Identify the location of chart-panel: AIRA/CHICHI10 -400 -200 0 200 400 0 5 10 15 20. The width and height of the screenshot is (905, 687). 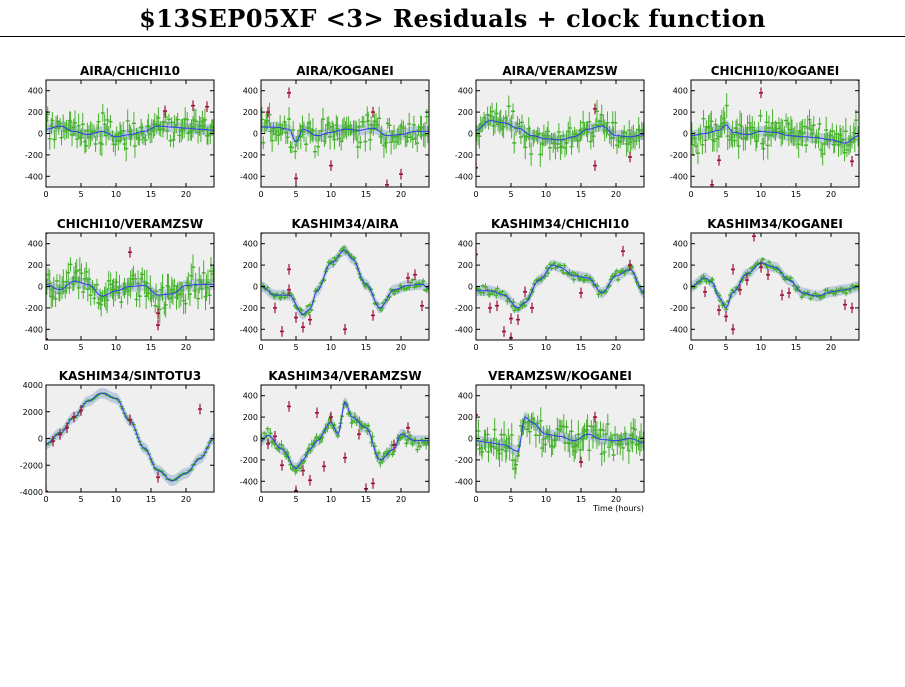
(120, 131).